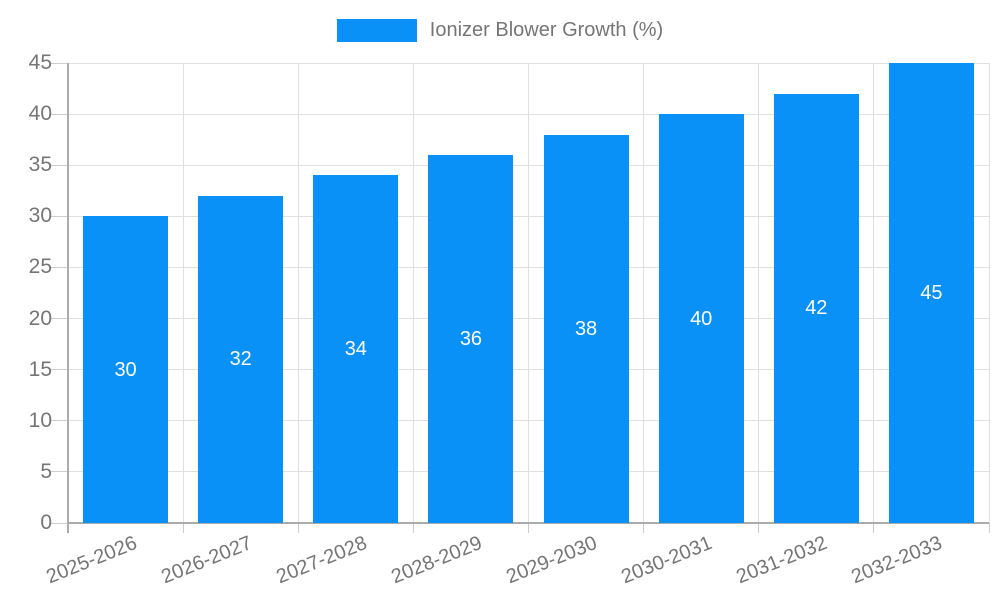 This screenshot has width=1000, height=600. Describe the element at coordinates (546, 30) in the screenshot. I see `legend-label: Ionizer Blower Growth (%)` at that location.